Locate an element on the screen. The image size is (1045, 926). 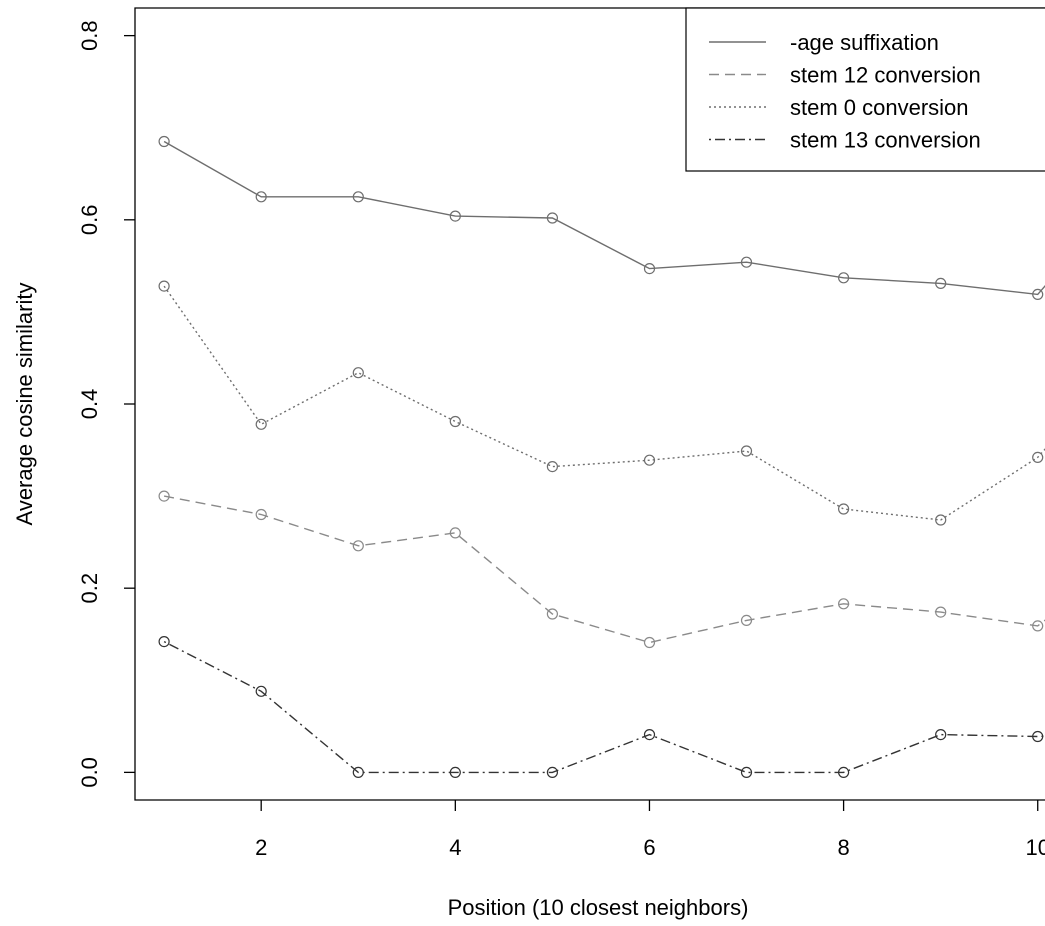
y-tick-label: 0.4 is located at coordinates (89, 404).